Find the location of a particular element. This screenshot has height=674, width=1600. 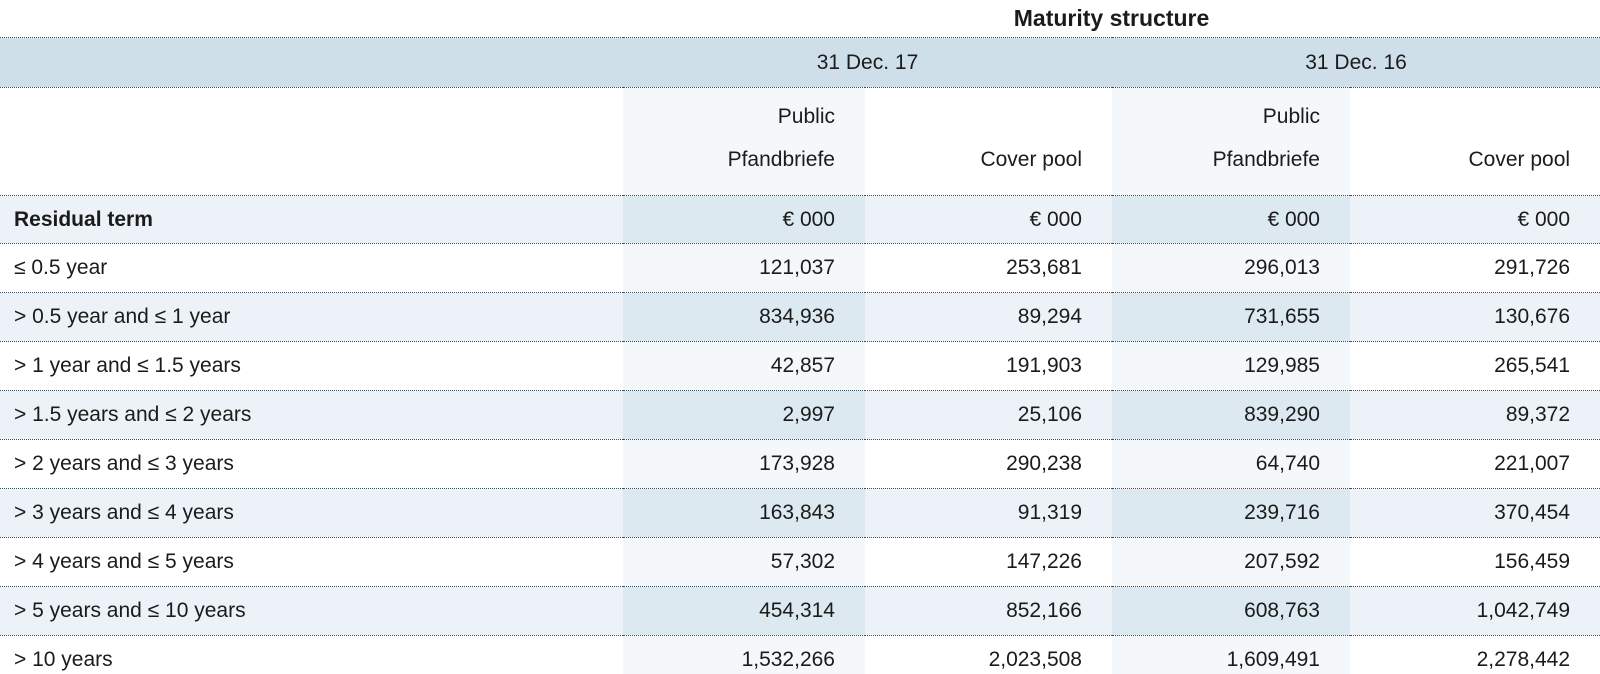

value-cell: 291,726 is located at coordinates (1475, 268).